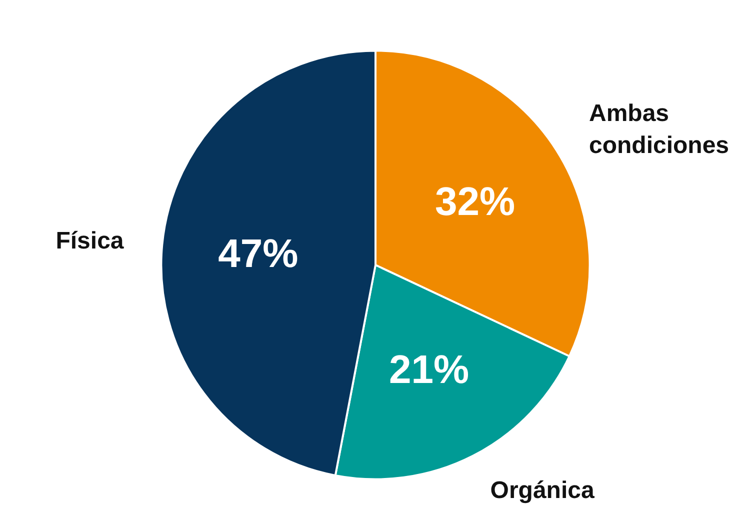  Describe the element at coordinates (429, 370) in the screenshot. I see `data-label: 21%` at that location.